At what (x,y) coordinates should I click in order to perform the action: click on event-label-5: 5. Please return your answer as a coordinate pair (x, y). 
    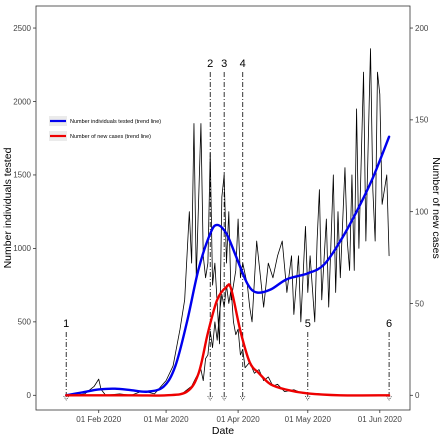
    Looking at the image, I should click on (308, 324).